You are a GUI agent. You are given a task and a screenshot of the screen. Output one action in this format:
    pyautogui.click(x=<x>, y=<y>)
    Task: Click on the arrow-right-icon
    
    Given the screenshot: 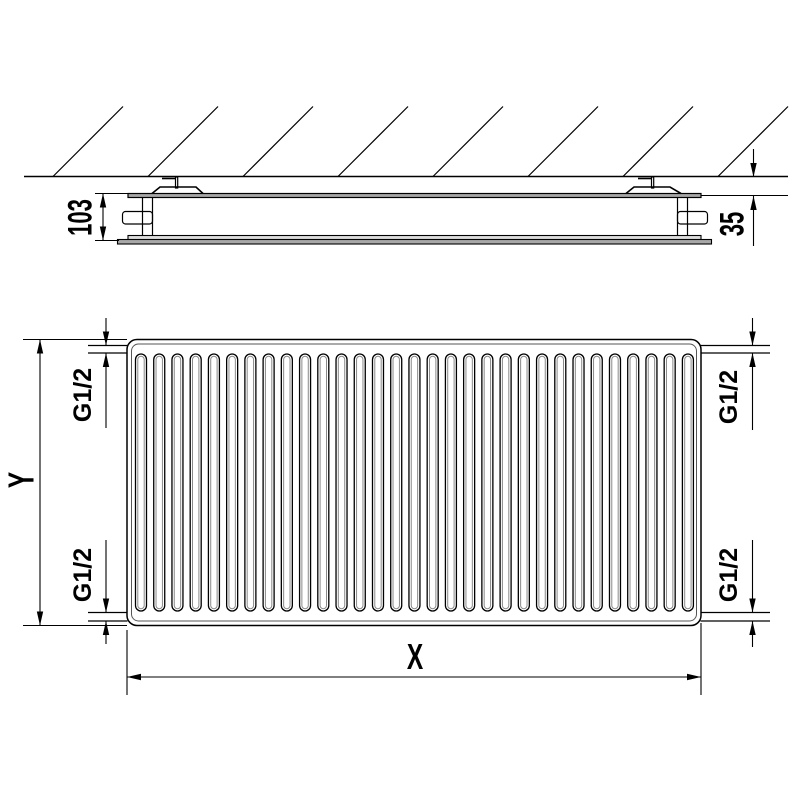 What is the action you would take?
    pyautogui.click(x=694, y=677)
    